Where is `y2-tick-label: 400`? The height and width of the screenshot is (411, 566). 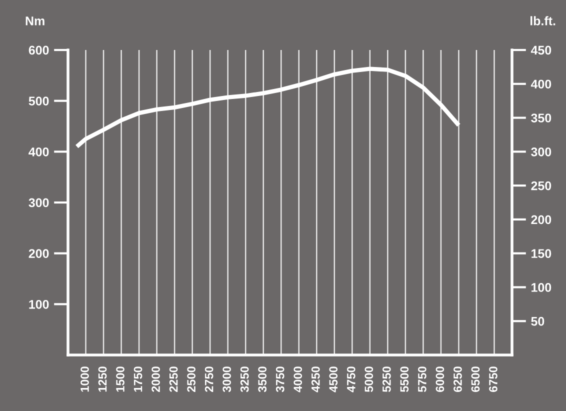 y2-tick-label: 400 is located at coordinates (541, 84).